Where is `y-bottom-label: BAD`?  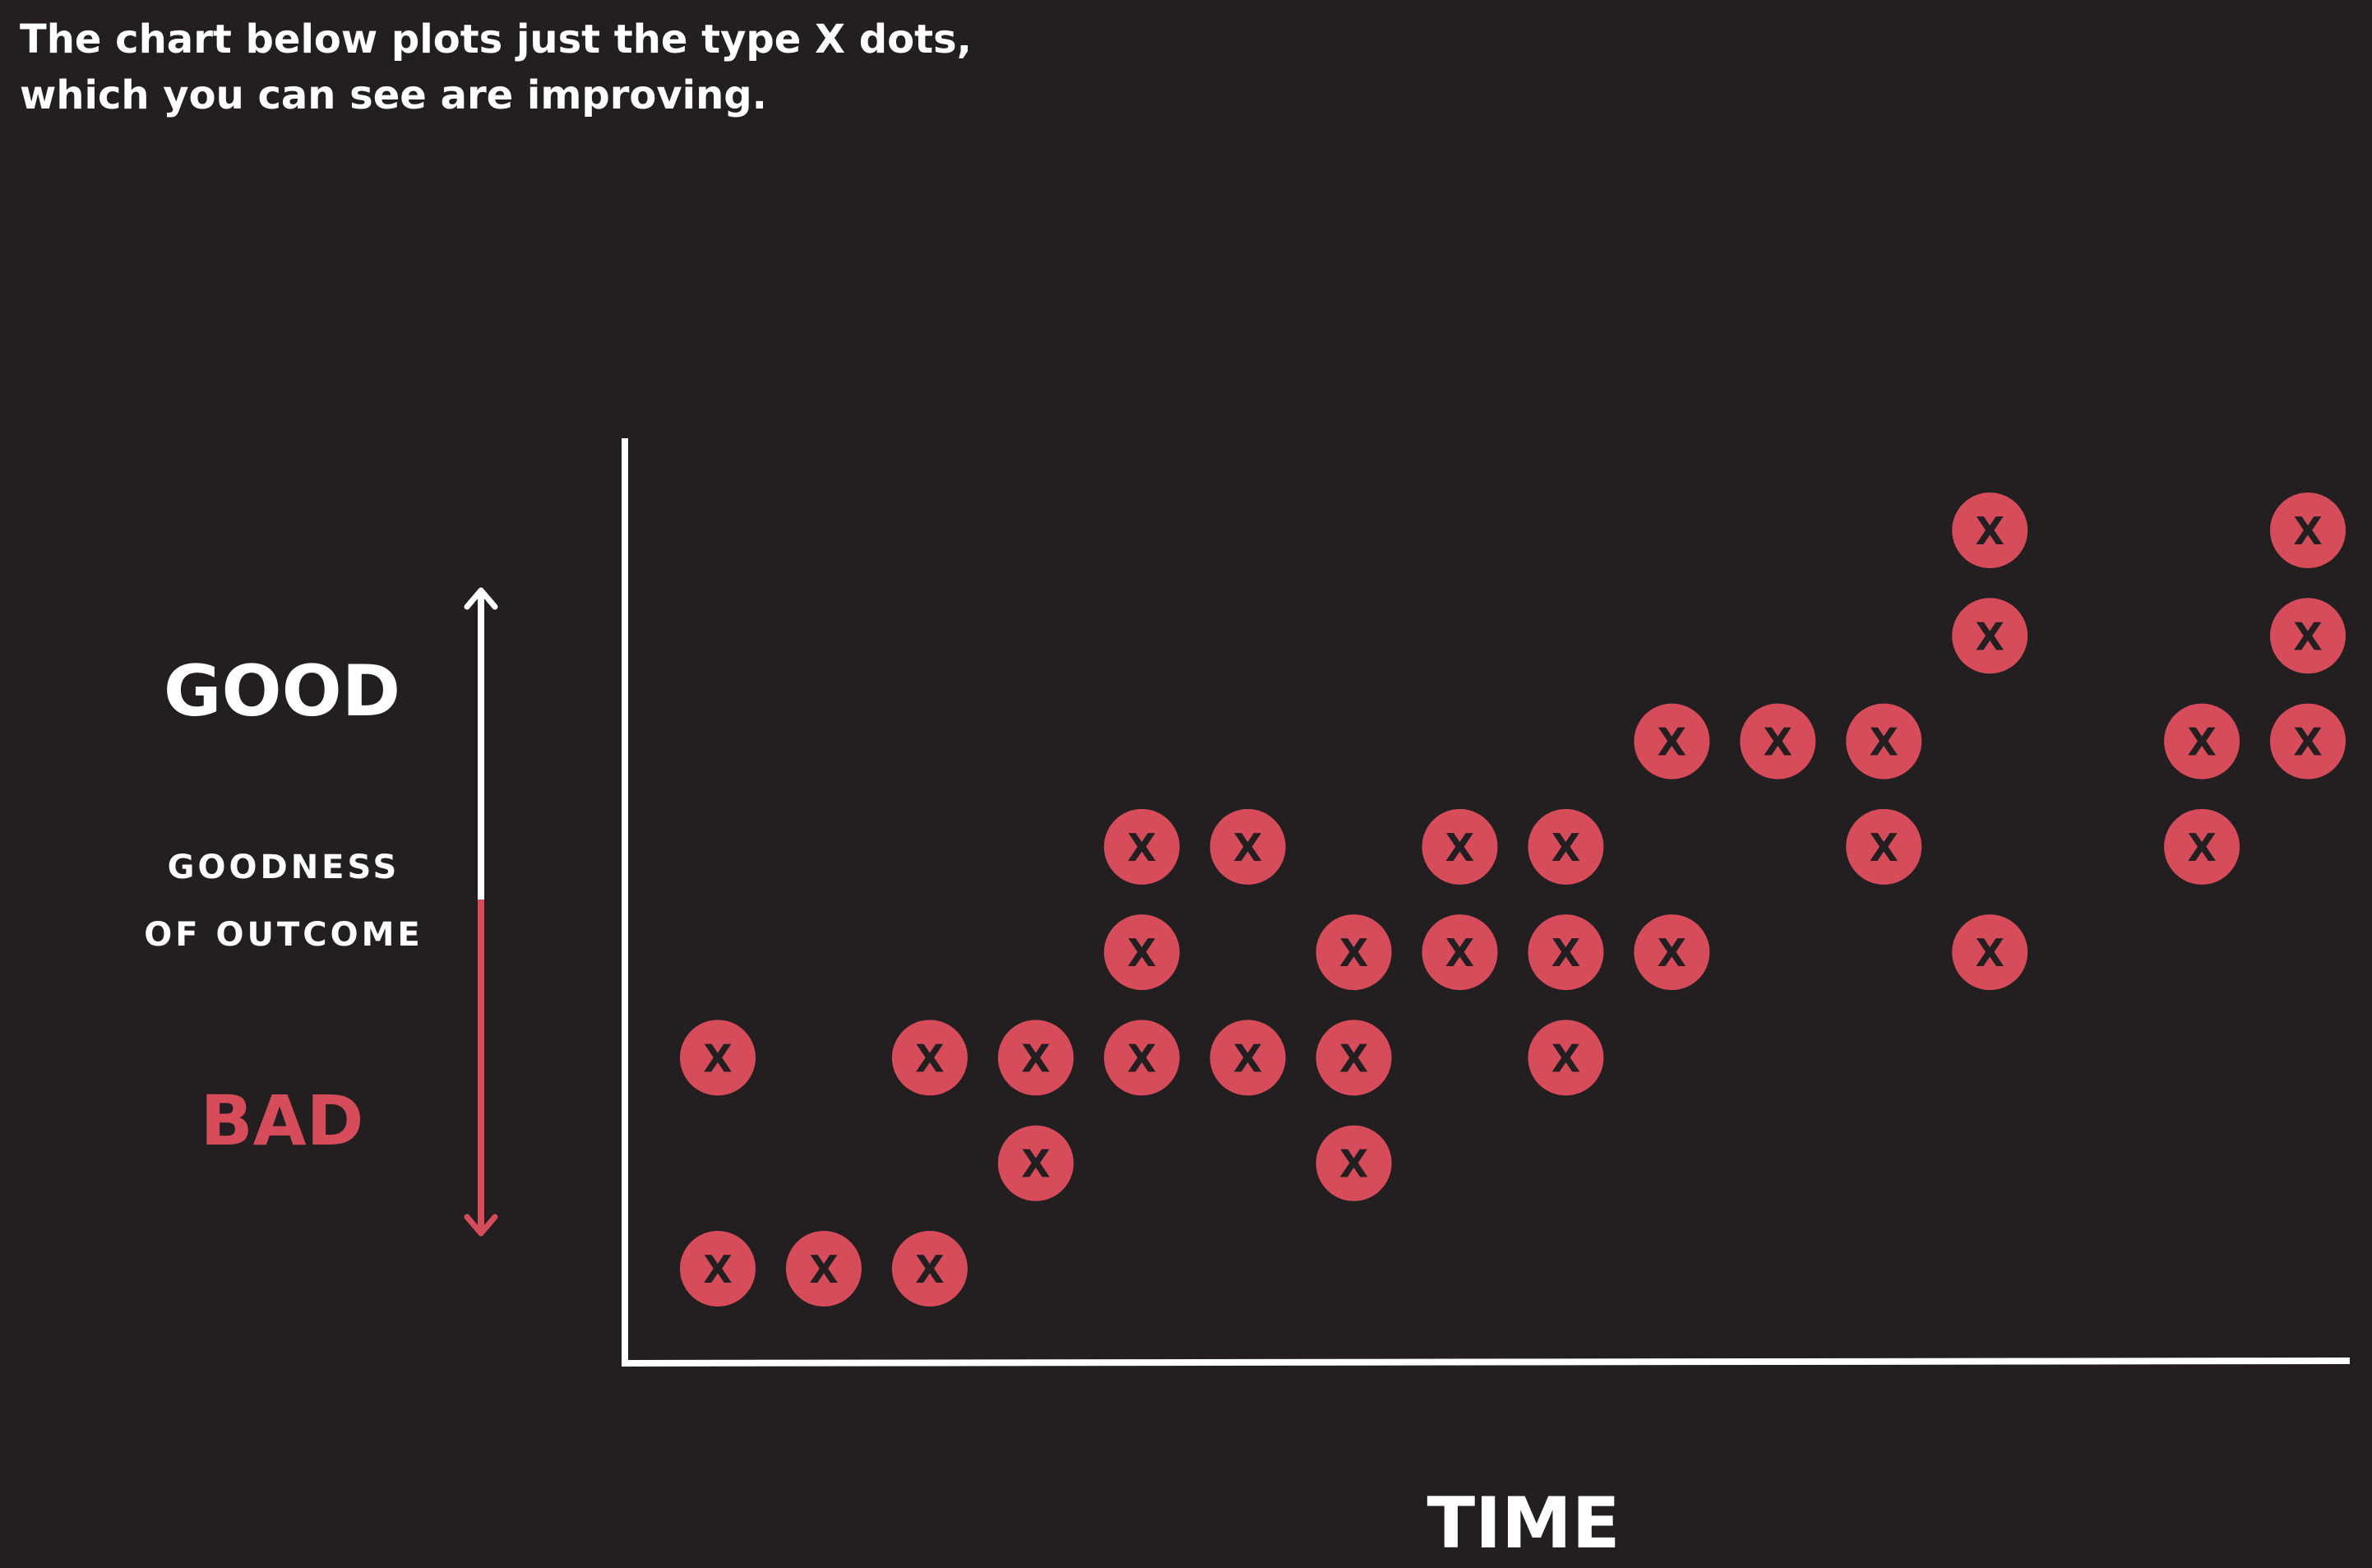 y-bottom-label: BAD is located at coordinates (282, 1120).